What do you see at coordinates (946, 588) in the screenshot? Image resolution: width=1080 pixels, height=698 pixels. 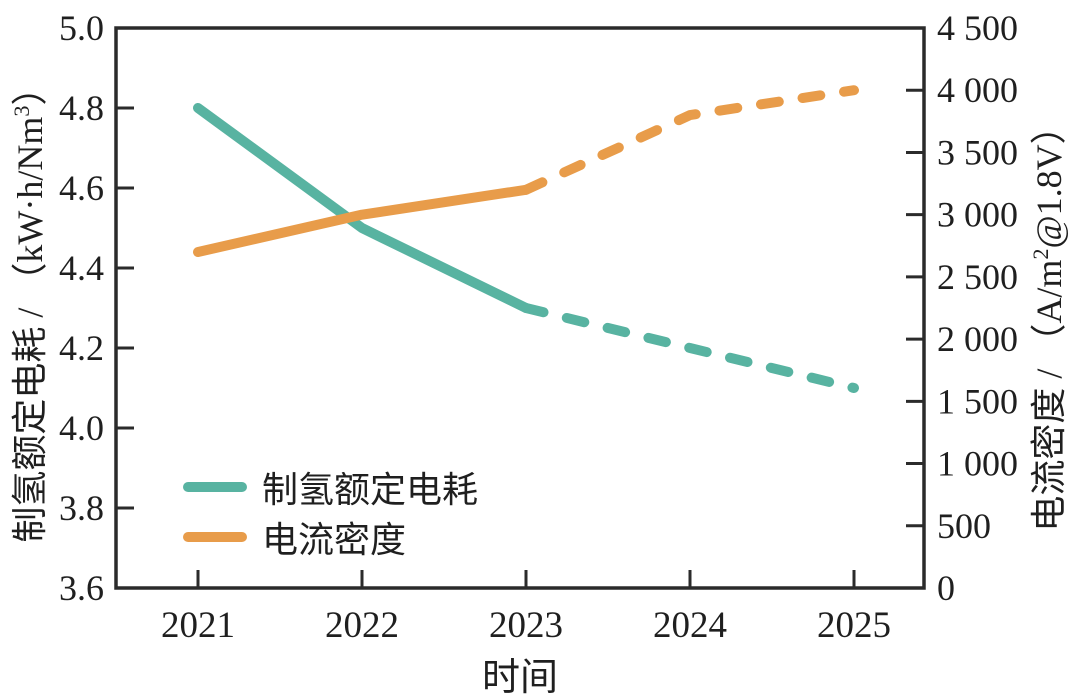 I see `right-axis-tick-label: 0` at bounding box center [946, 588].